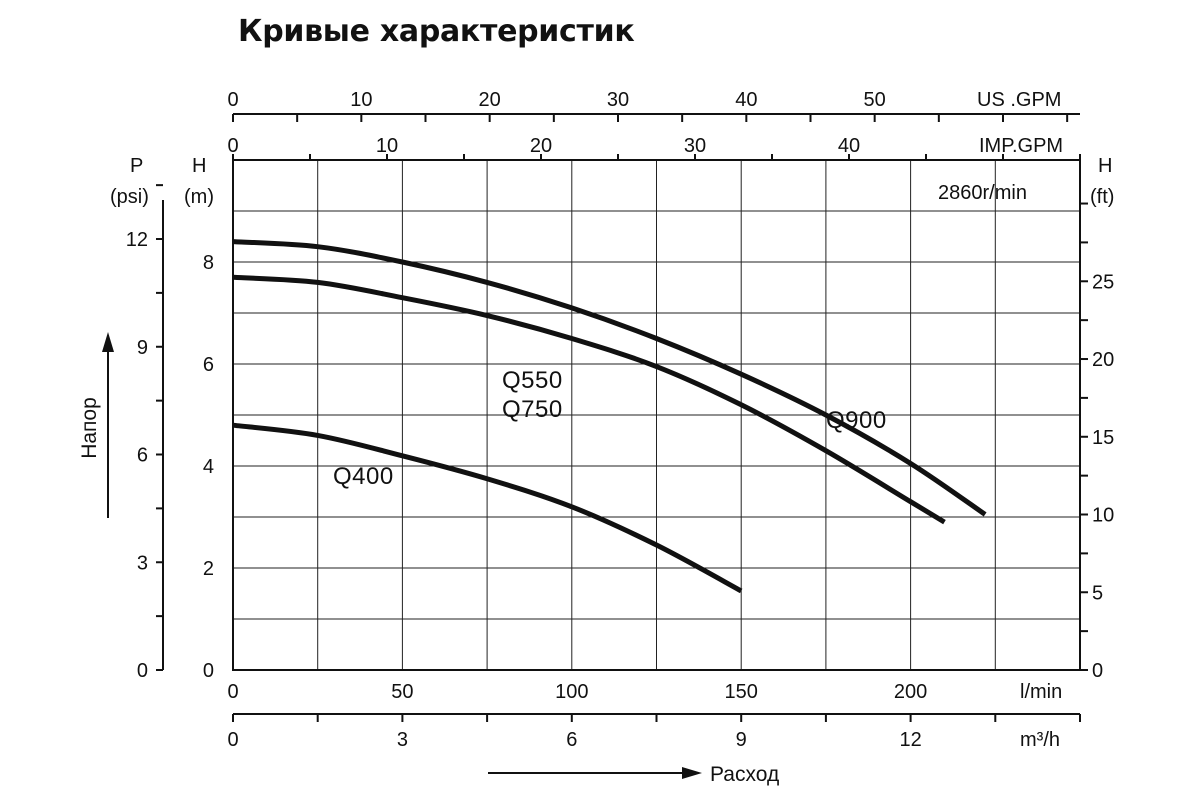 Image resolution: width=1200 pixels, height=800 pixels. Describe the element at coordinates (849, 146) in the screenshot. I see `x-tick-label-impgpm: 40` at that location.